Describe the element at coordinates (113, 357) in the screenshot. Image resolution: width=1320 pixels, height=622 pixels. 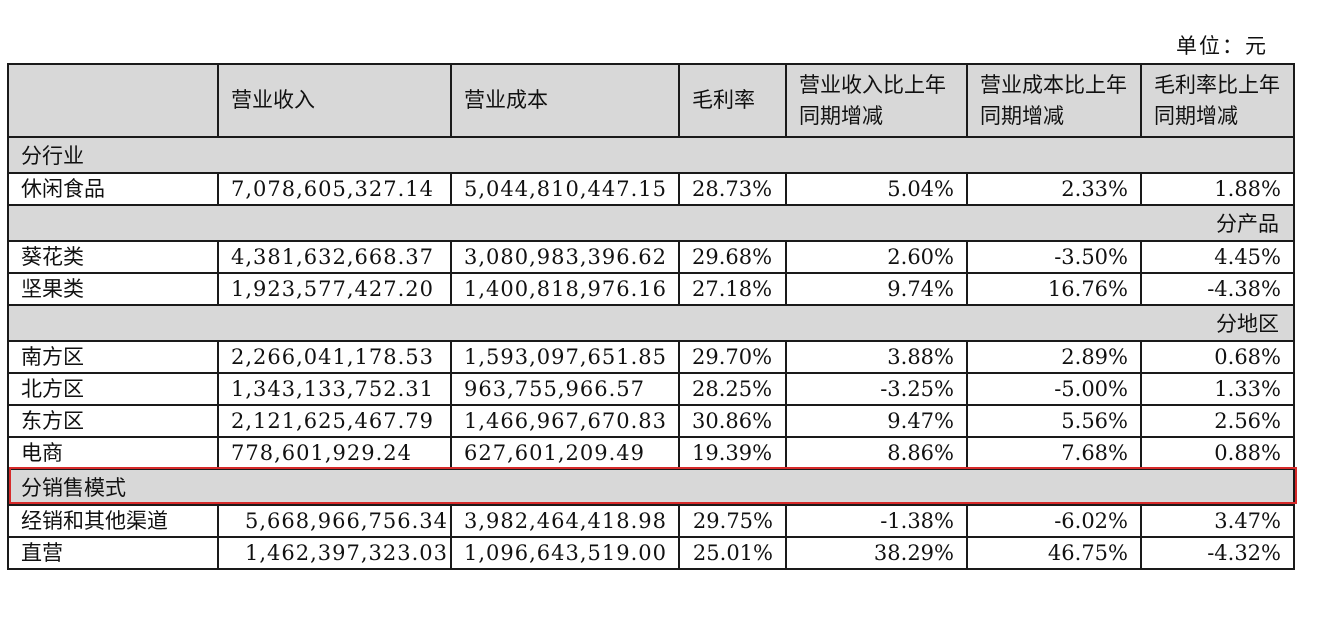
I see `row-name: 南方区` at that location.